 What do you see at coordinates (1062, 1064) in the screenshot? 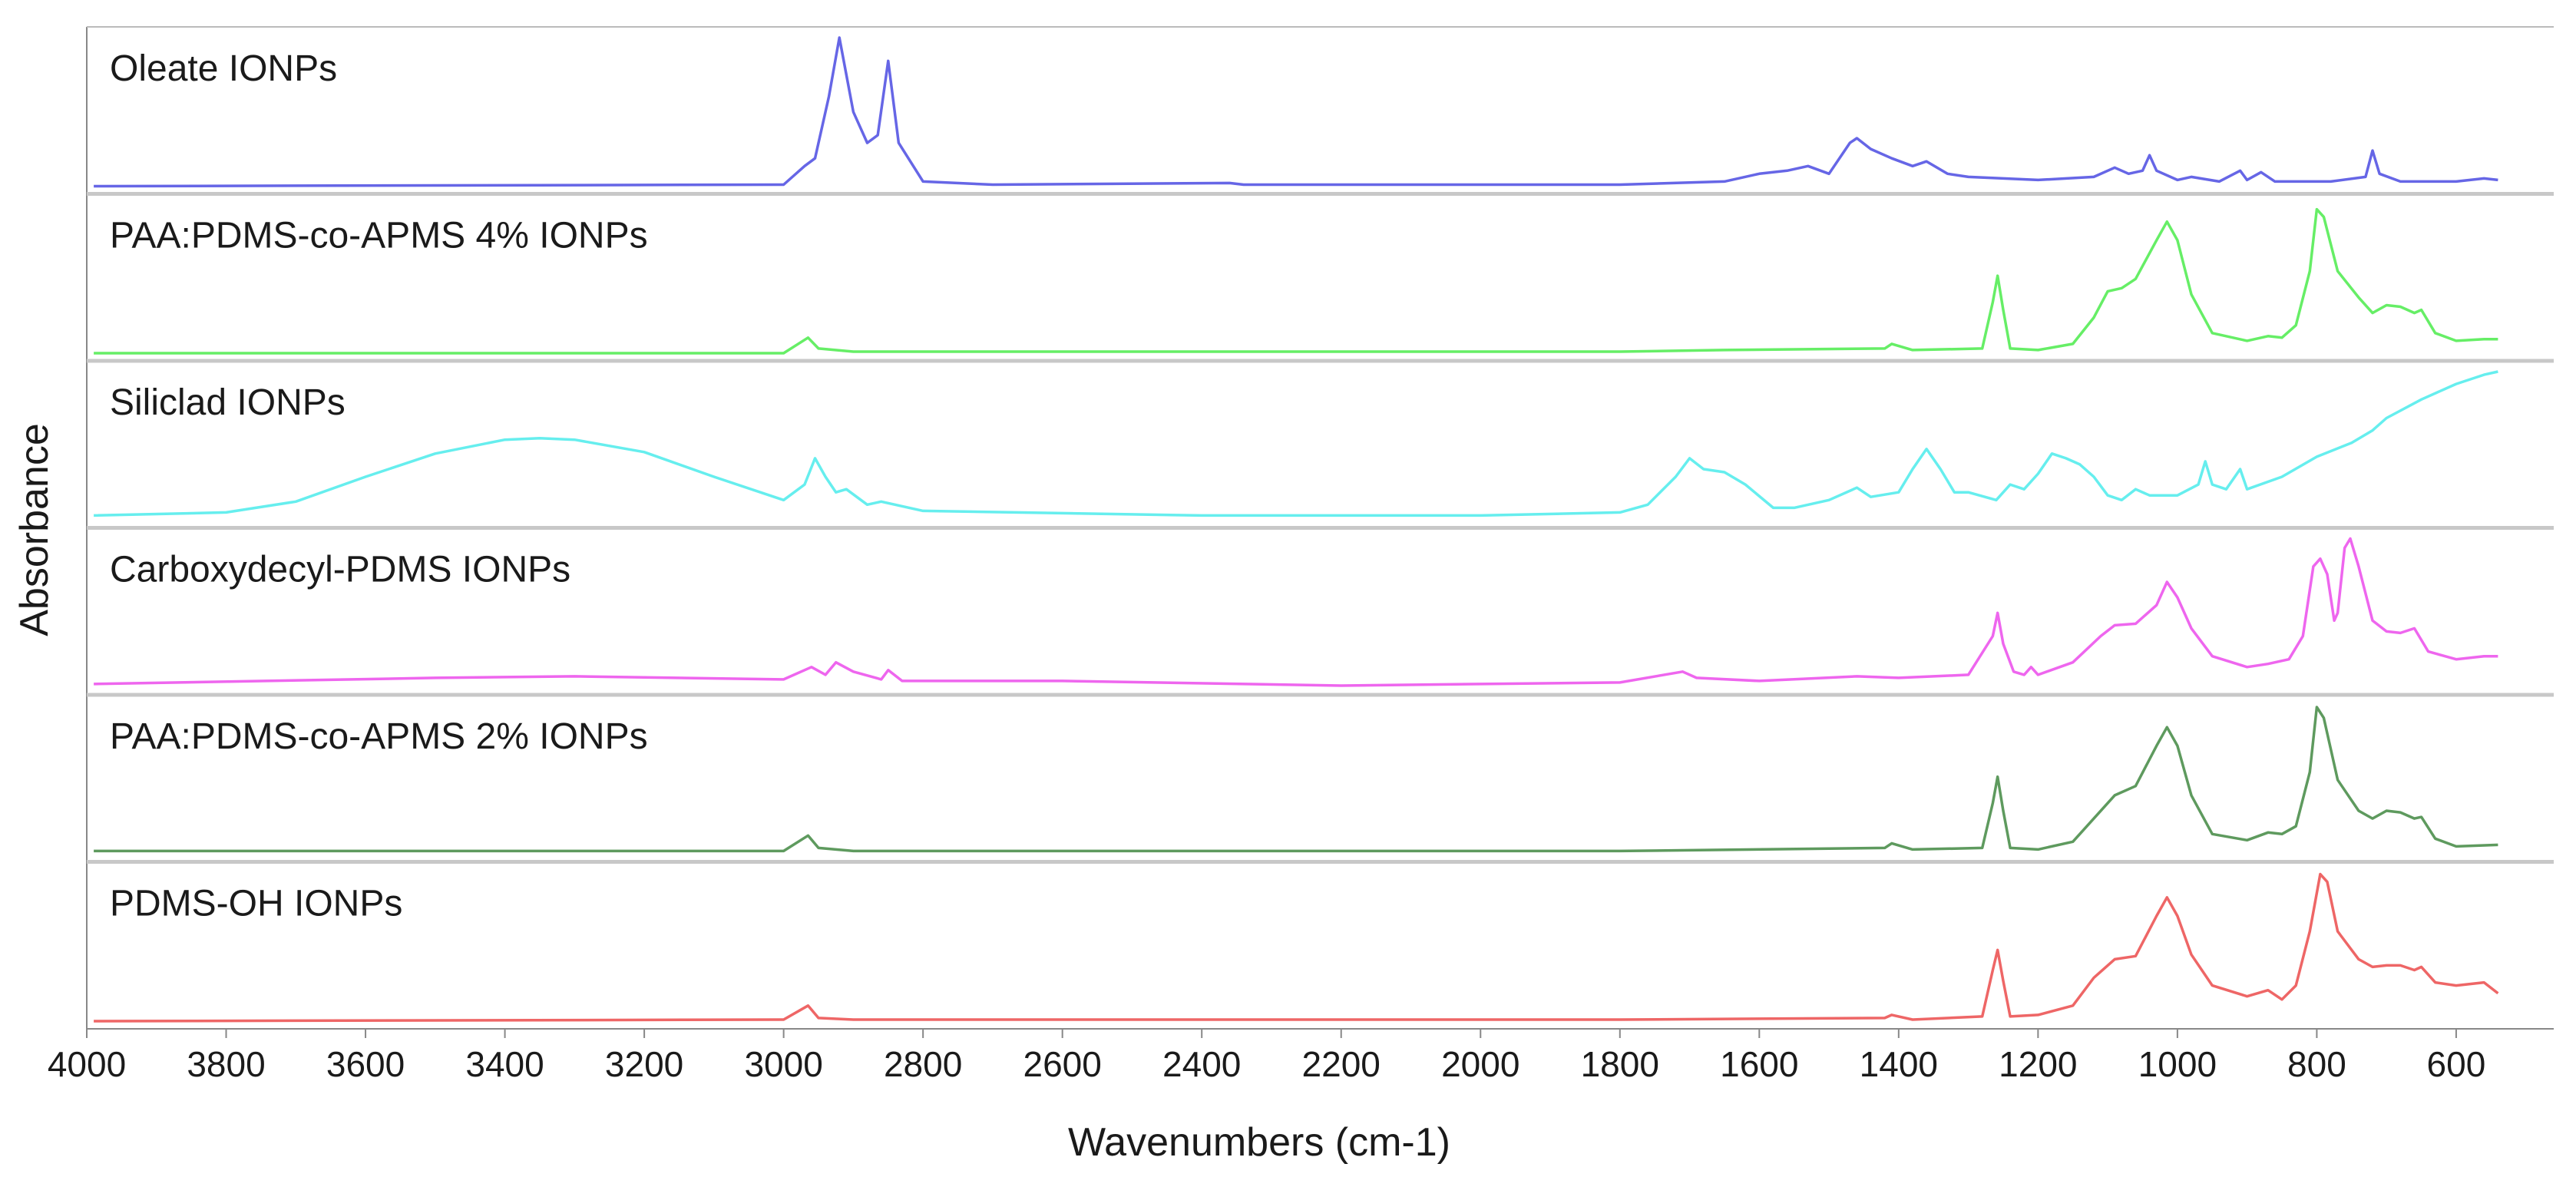
I see `x-tick-label: 2600` at bounding box center [1062, 1064].